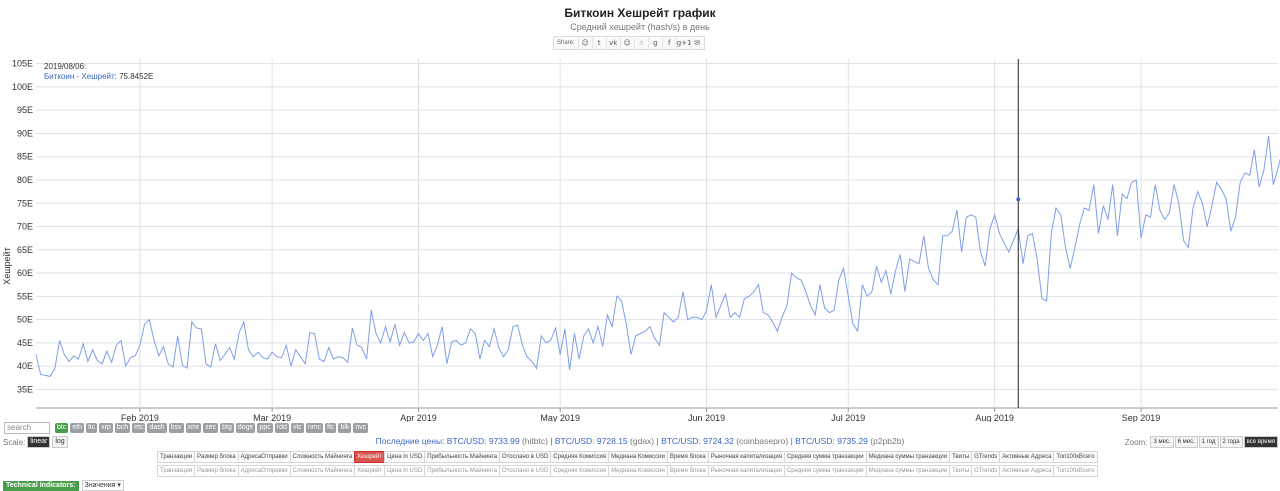 This screenshot has height=491, width=1280. I want to click on y-tick-label: 50E, so click(25, 320).